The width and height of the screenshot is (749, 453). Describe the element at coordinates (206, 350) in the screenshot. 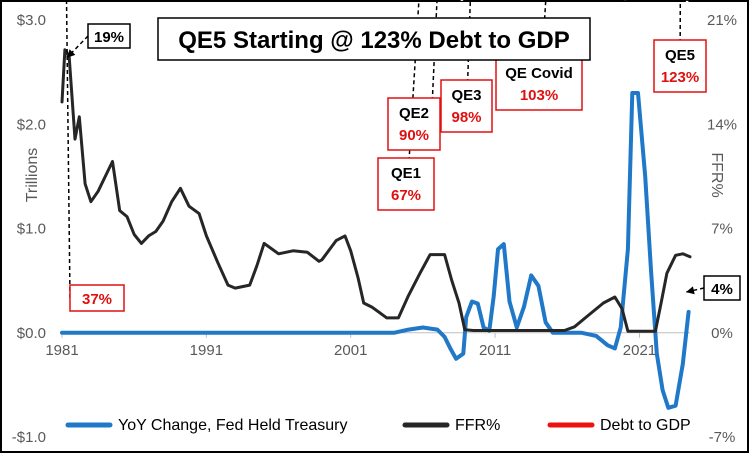

I see `x-tick-label: 1991` at that location.